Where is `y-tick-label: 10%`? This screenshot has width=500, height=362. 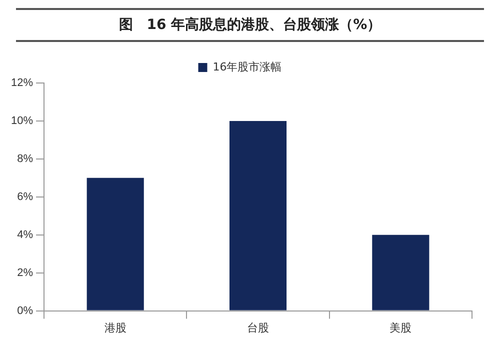 y-tick-label: 10% is located at coordinates (22, 121).